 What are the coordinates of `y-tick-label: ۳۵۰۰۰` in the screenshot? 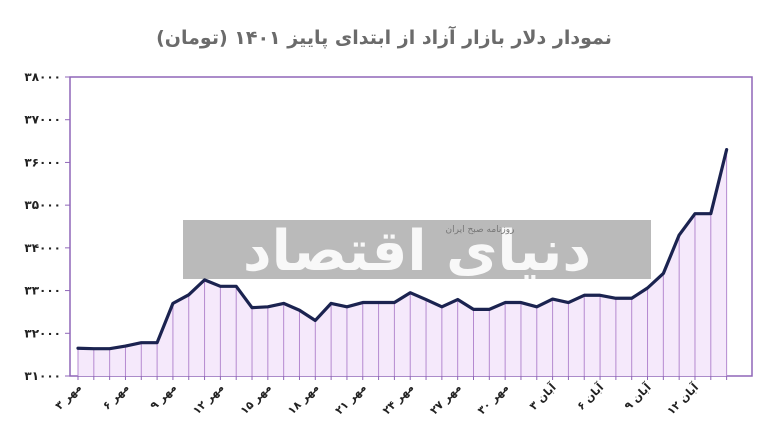 It's located at (42, 205).